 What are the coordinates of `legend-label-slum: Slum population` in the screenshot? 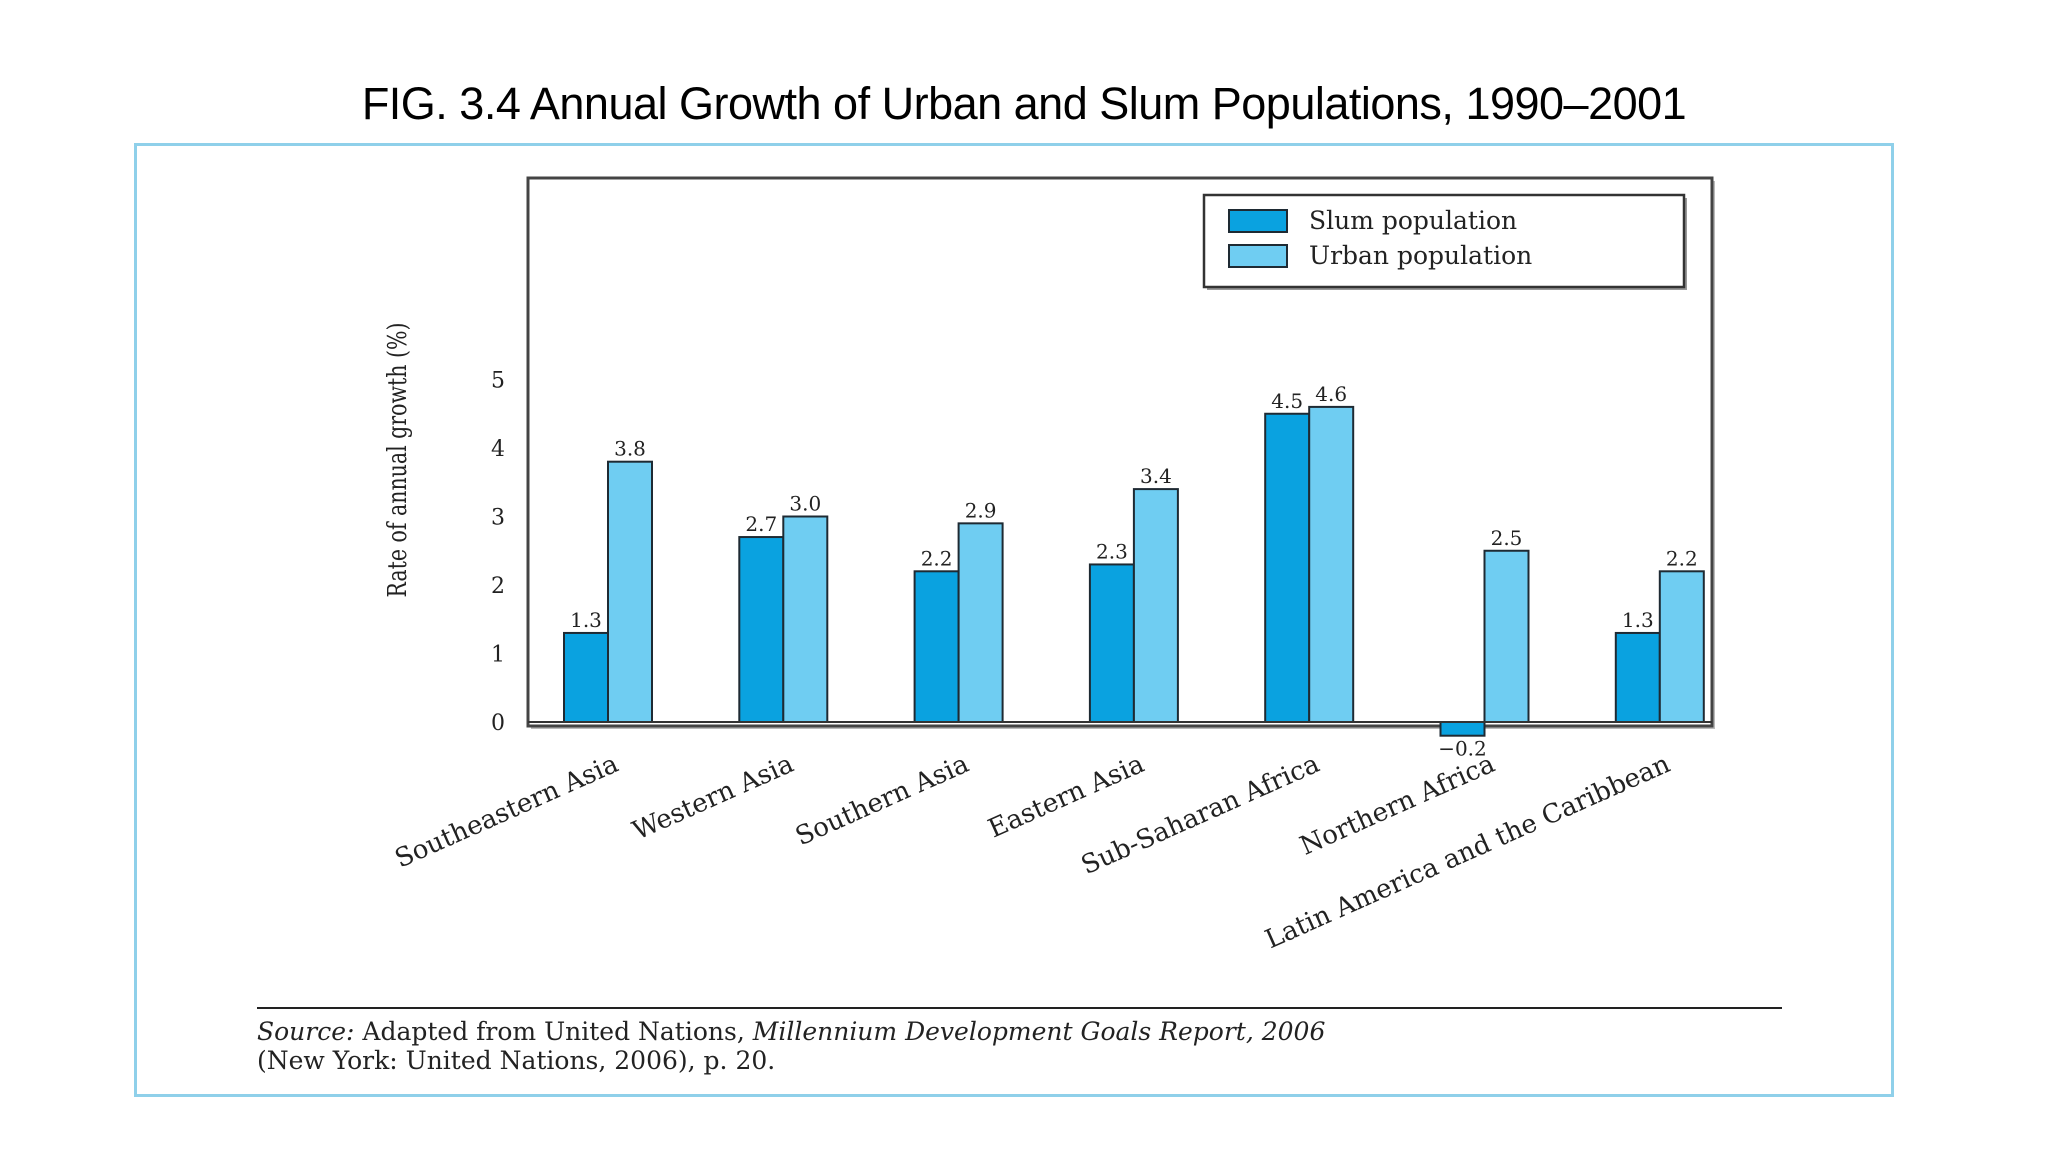 It's located at (1413, 220).